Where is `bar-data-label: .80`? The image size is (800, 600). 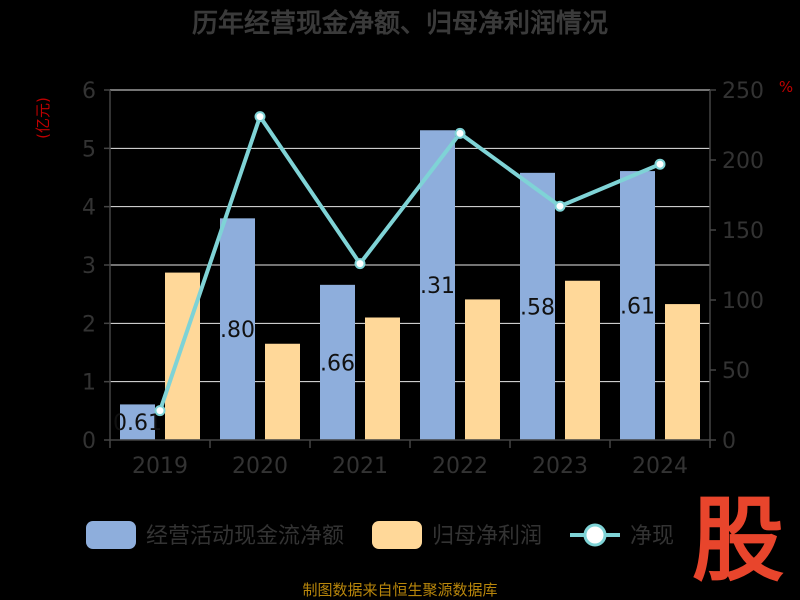
bar-data-label: .80 is located at coordinates (237, 330).